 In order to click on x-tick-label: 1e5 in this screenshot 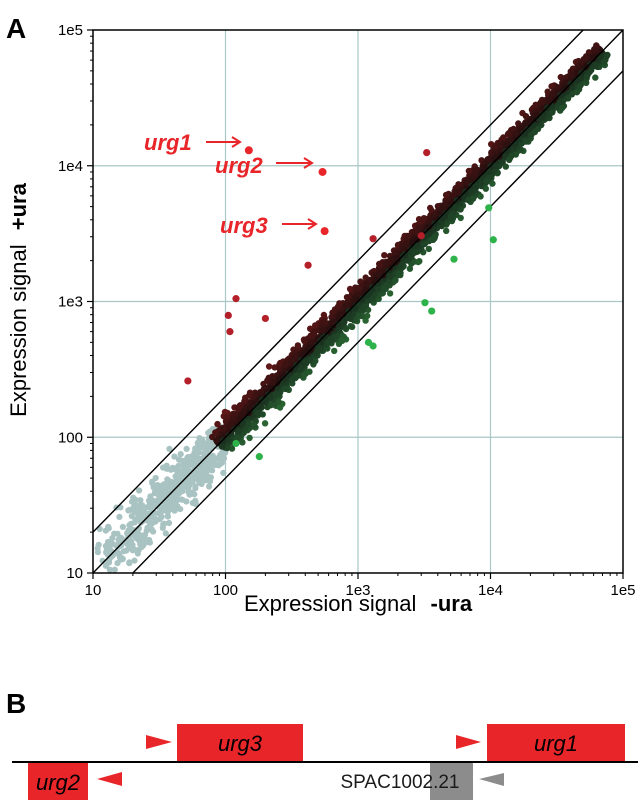, I will do `click(622, 590)`.